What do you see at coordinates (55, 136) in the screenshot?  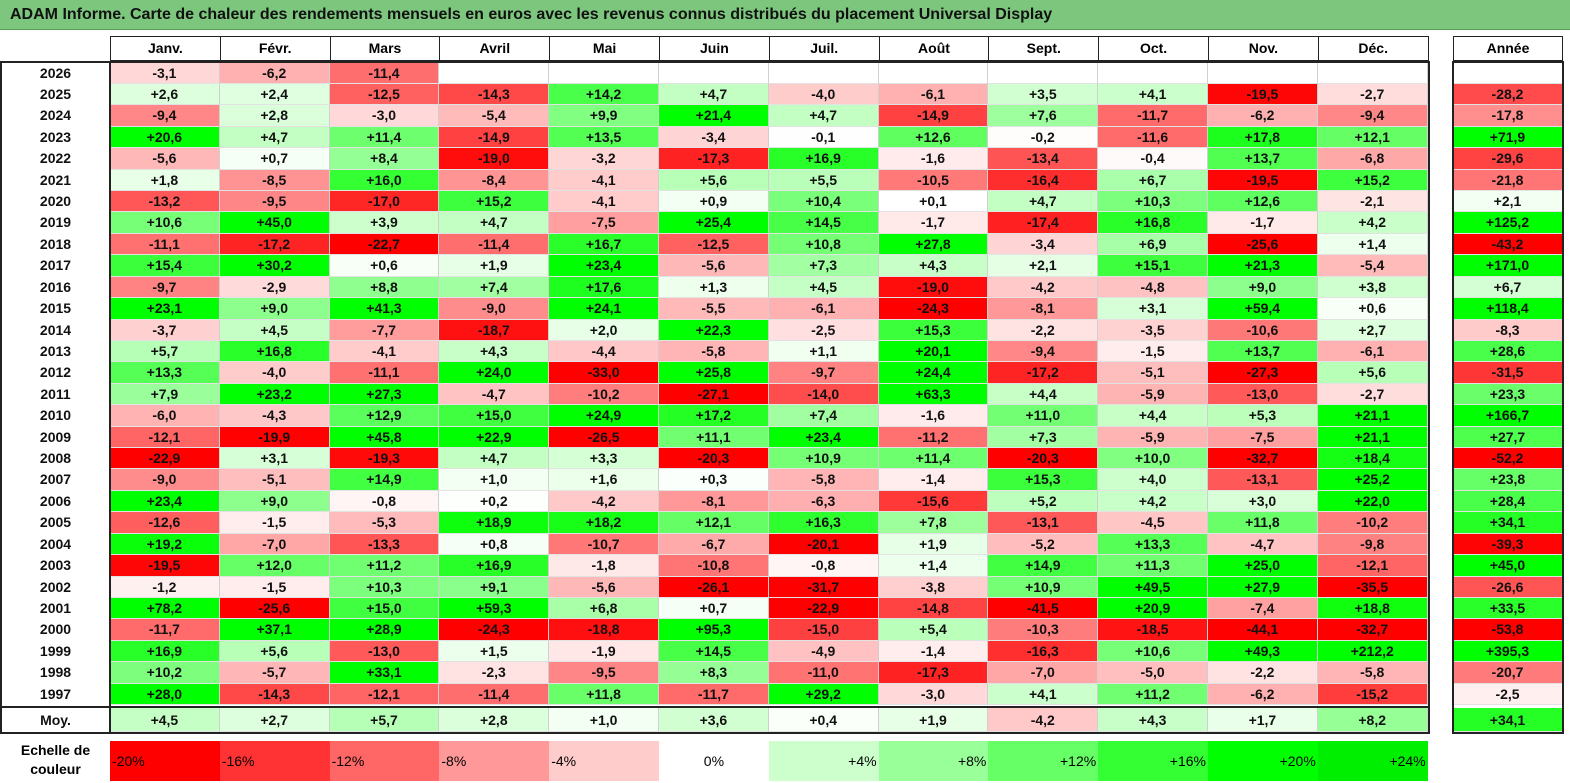 I see `year-label: 2023` at bounding box center [55, 136].